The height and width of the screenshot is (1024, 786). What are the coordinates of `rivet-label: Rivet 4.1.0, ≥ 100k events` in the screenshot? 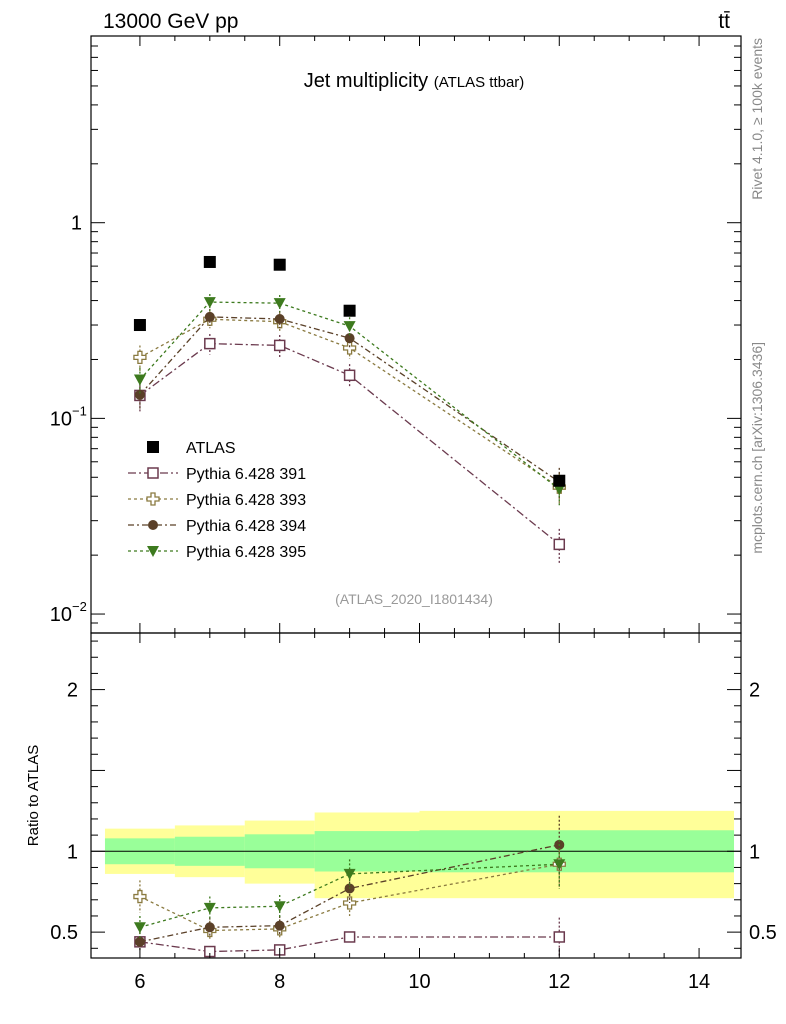 It's located at (757, 119).